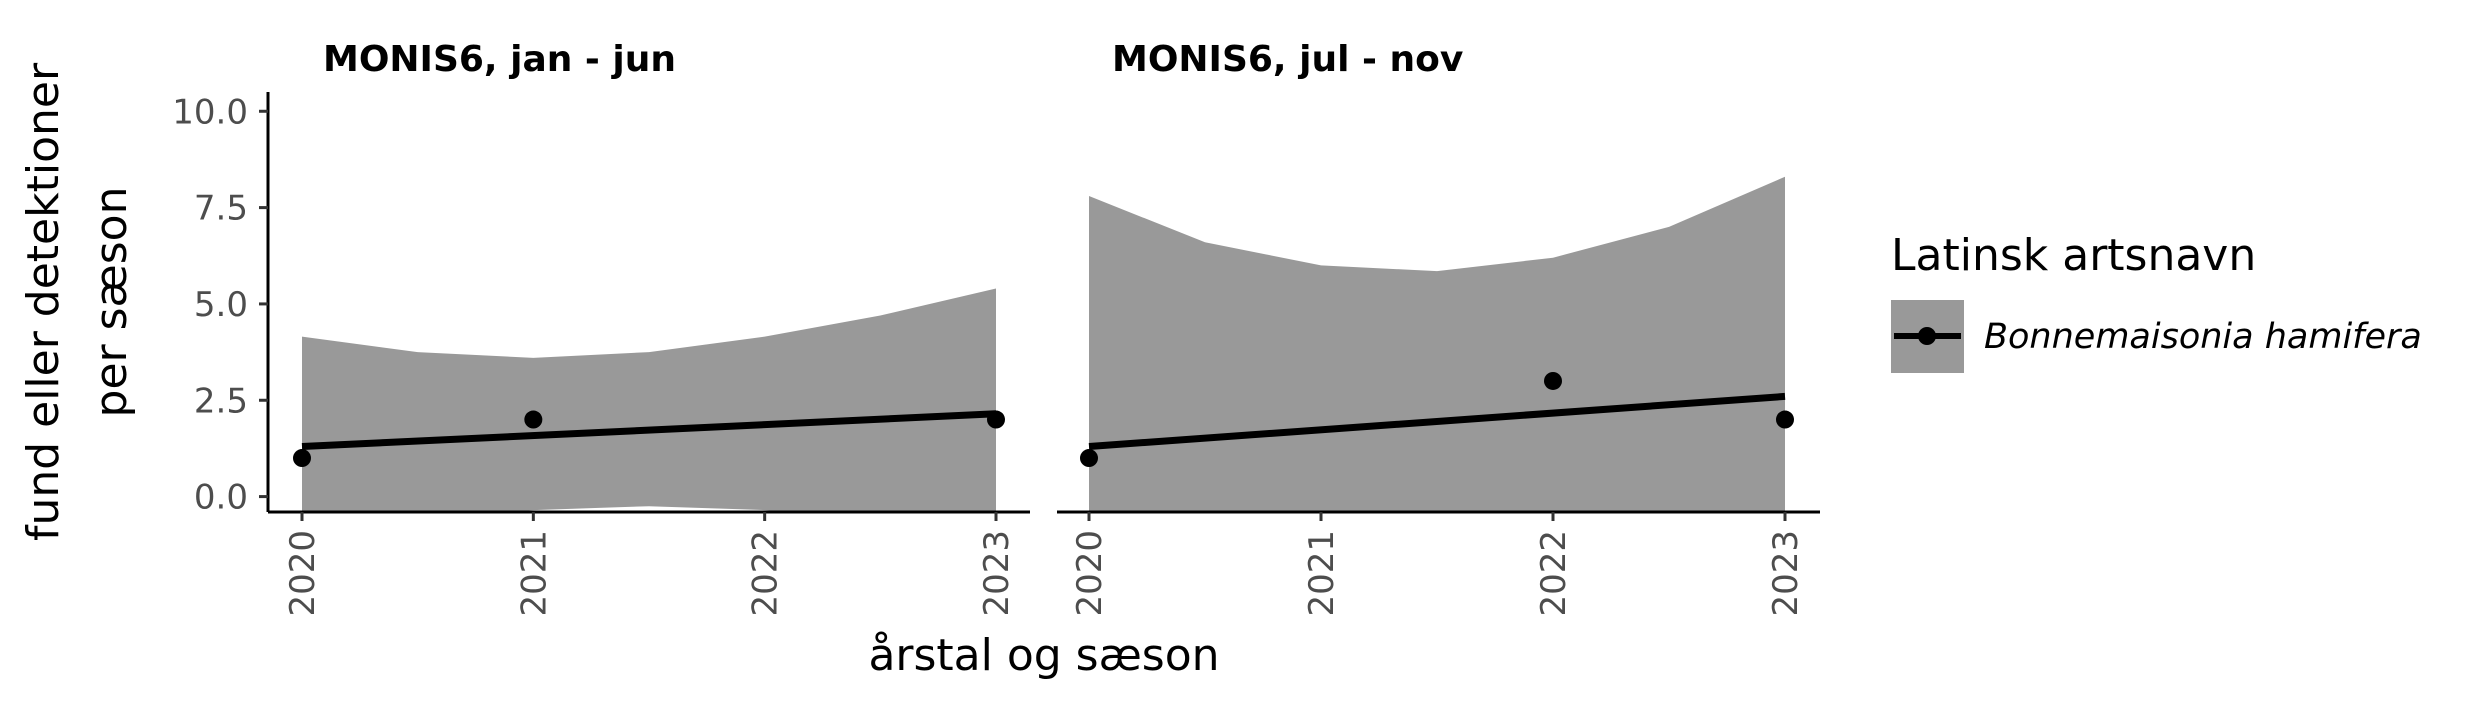 This screenshot has width=2480, height=701. I want to click on panel-title: MONIS6, jul - nov, so click(1287, 59).